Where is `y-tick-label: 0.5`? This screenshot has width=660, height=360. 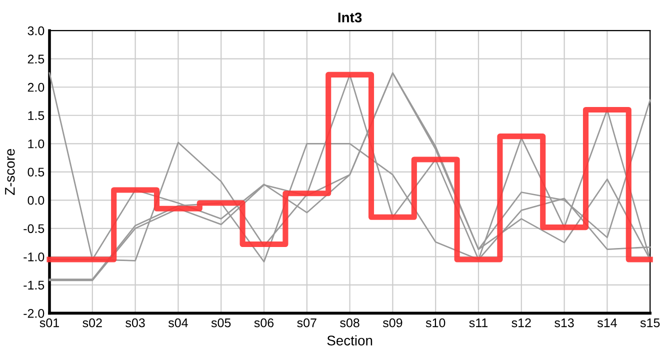 y-tick-label: 0.5 is located at coordinates (36, 172).